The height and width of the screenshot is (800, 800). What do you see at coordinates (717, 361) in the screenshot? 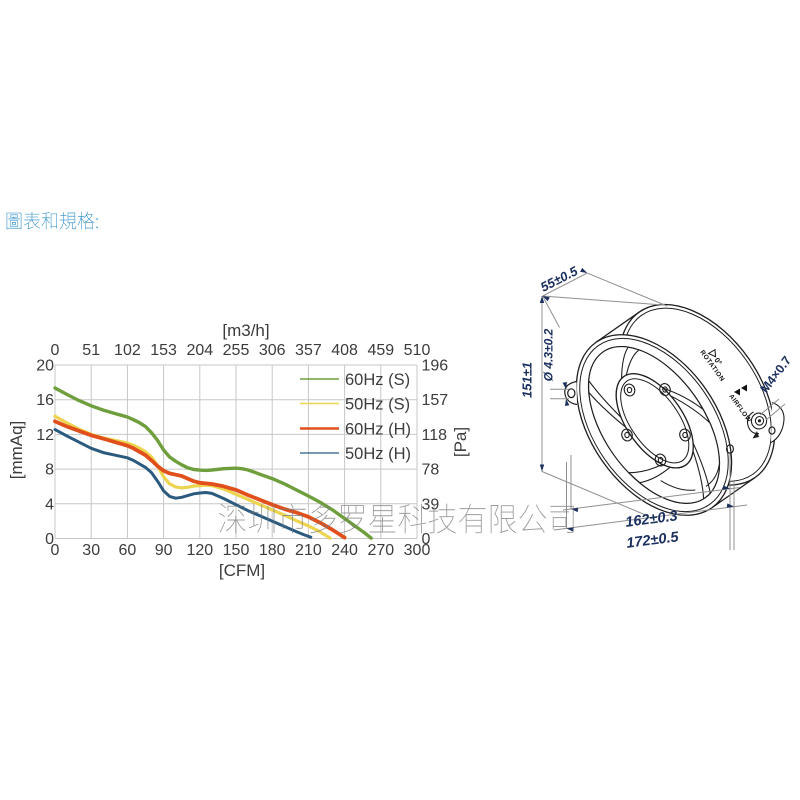
I see `svg-text: 0°` at bounding box center [717, 361].